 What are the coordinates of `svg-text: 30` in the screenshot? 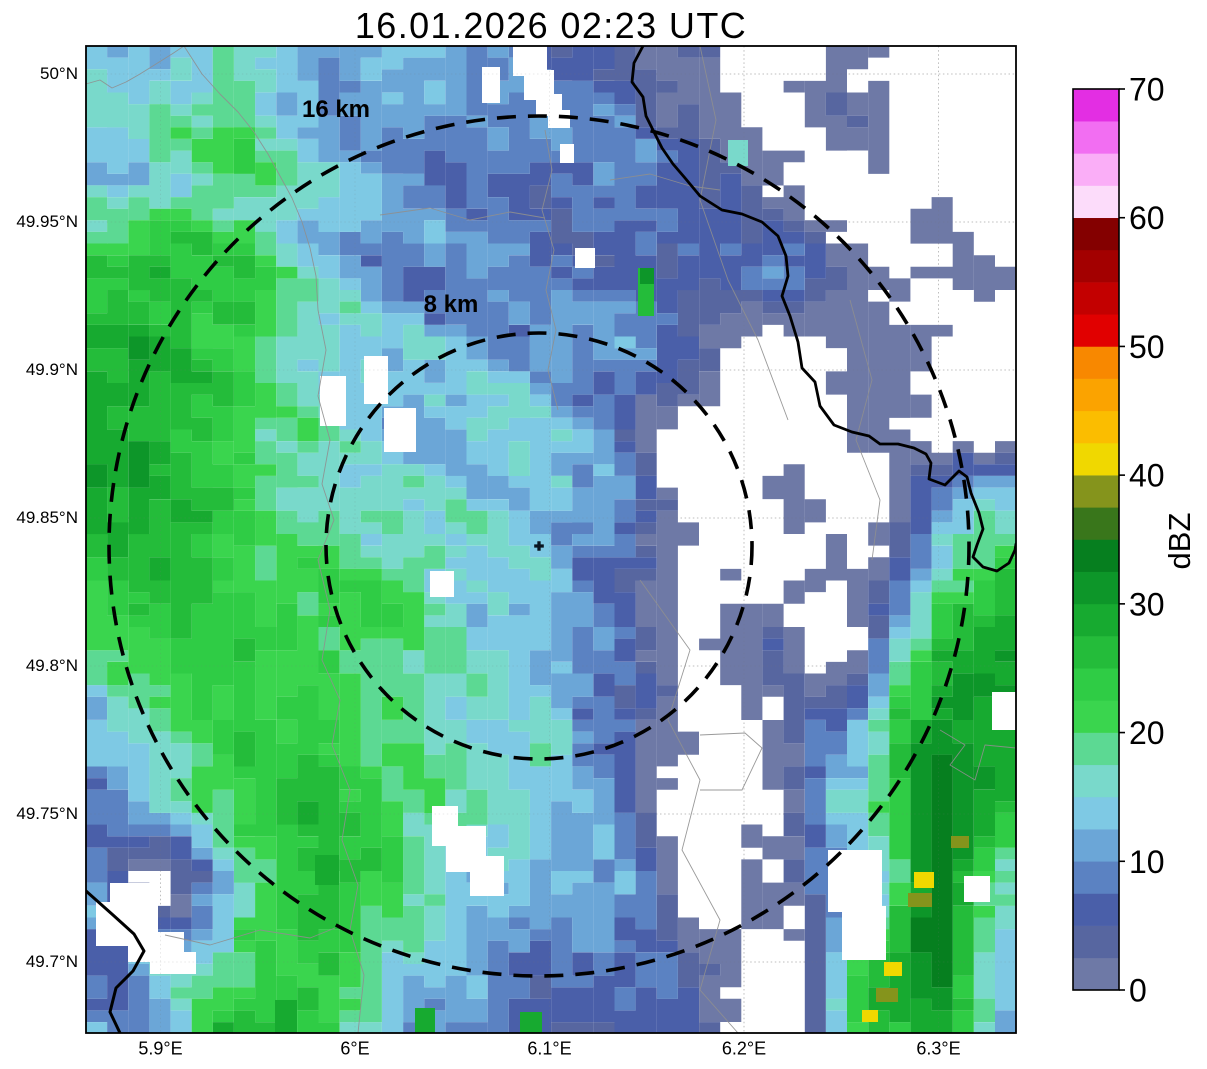 It's located at (1147, 604).